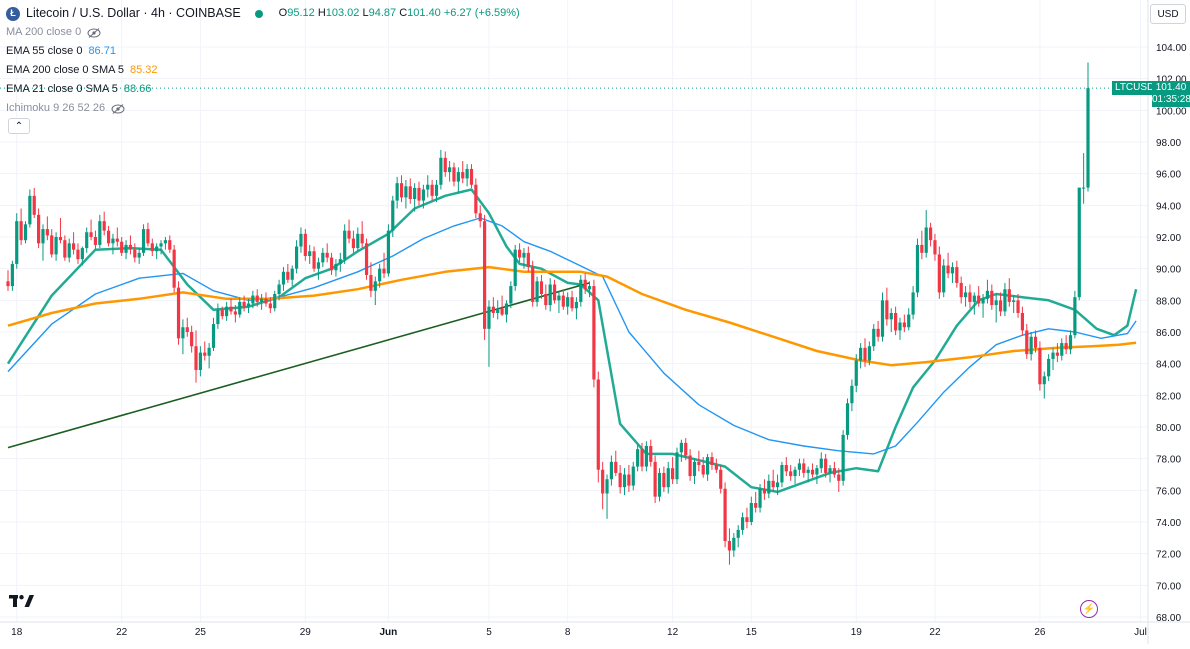 This screenshot has width=1190, height=649. What do you see at coordinates (857, 632) in the screenshot?
I see `x-tick-label: 19` at bounding box center [857, 632].